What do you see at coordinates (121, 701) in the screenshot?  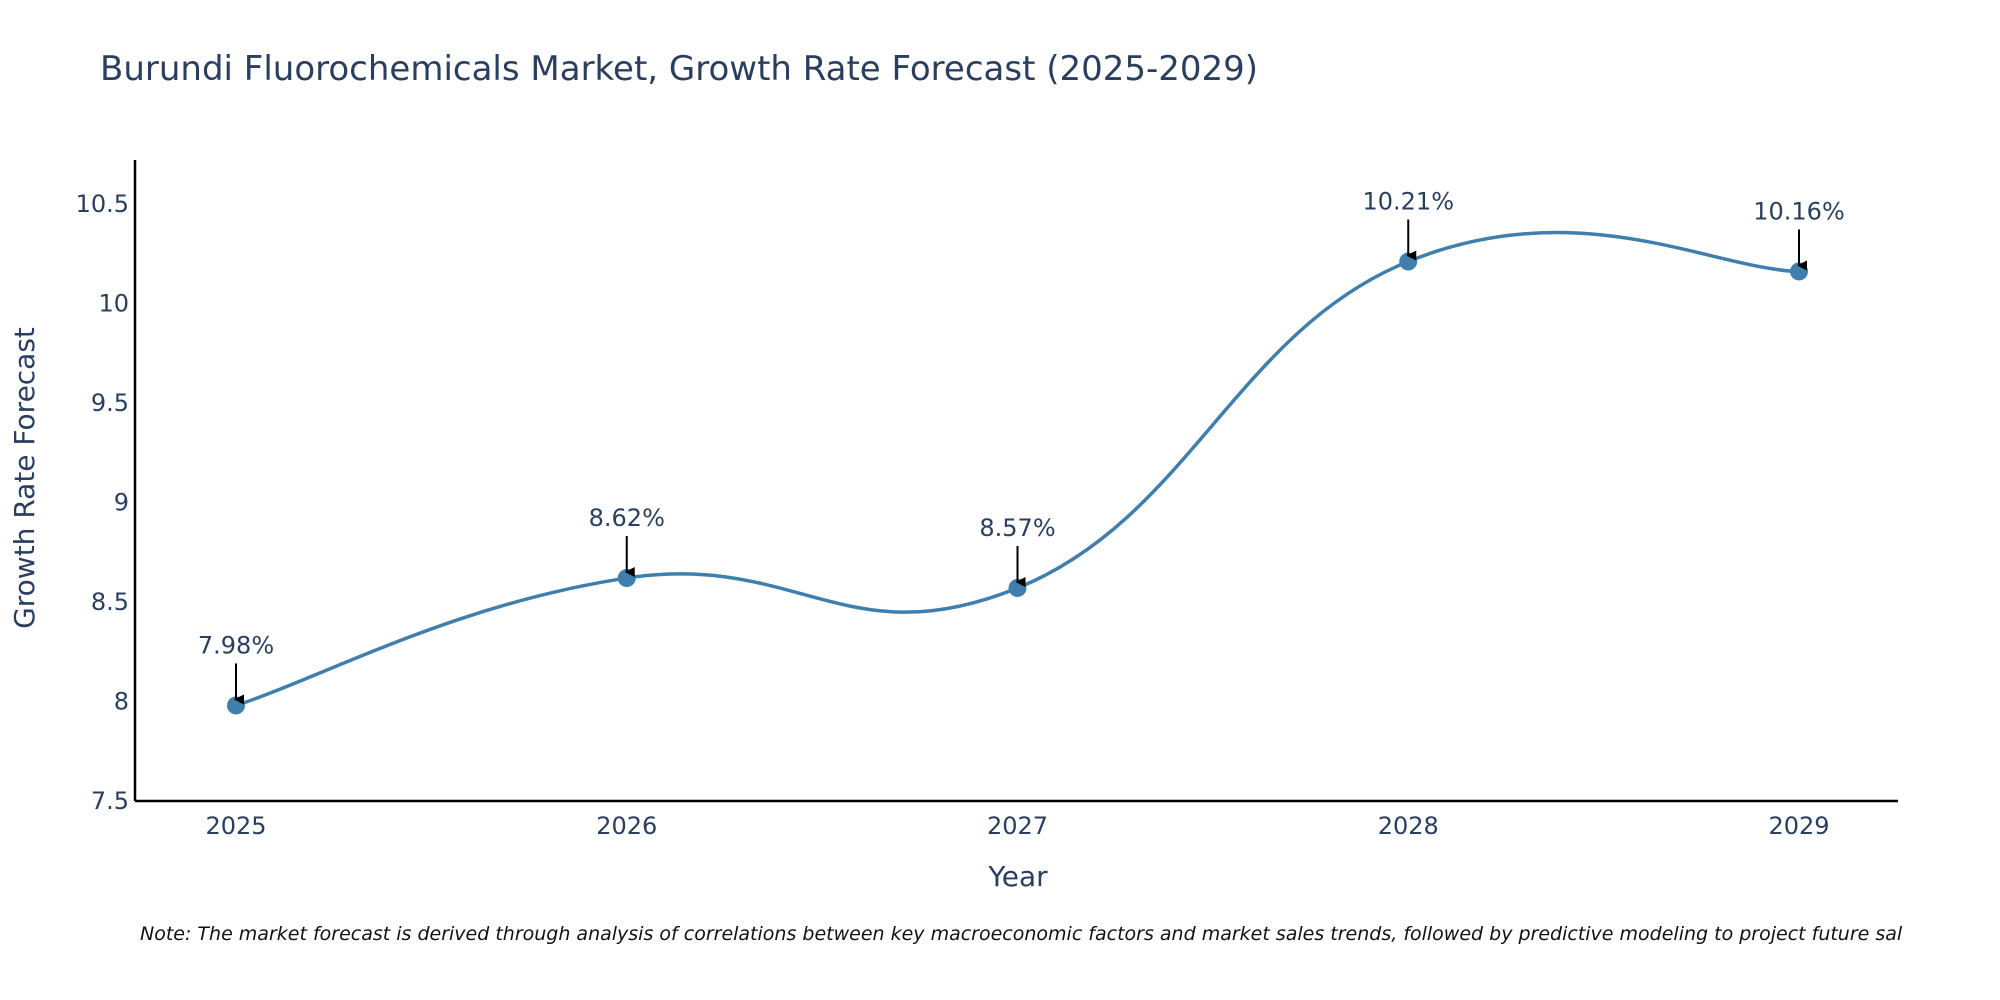 I see `y-tick-label: 8` at bounding box center [121, 701].